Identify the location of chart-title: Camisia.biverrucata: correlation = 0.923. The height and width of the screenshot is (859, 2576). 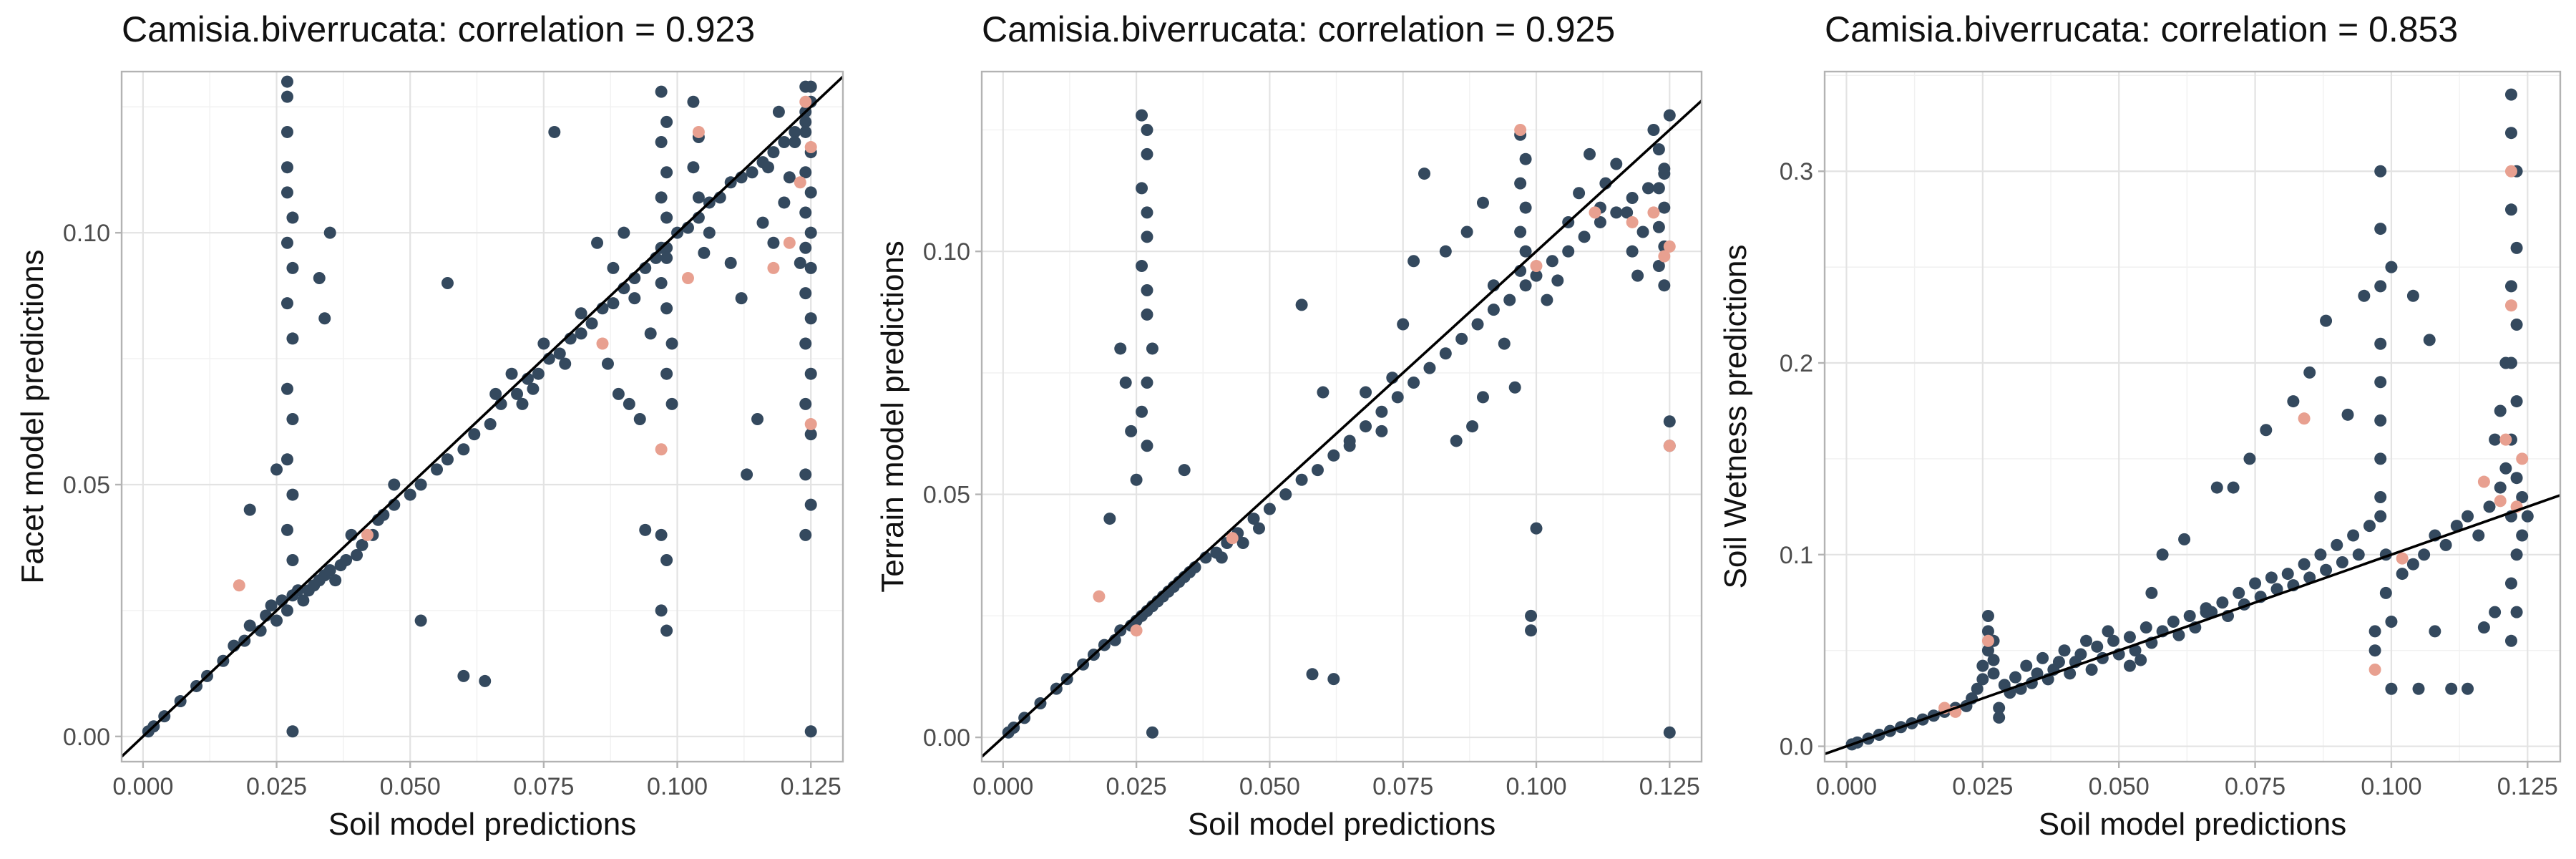
(438, 29).